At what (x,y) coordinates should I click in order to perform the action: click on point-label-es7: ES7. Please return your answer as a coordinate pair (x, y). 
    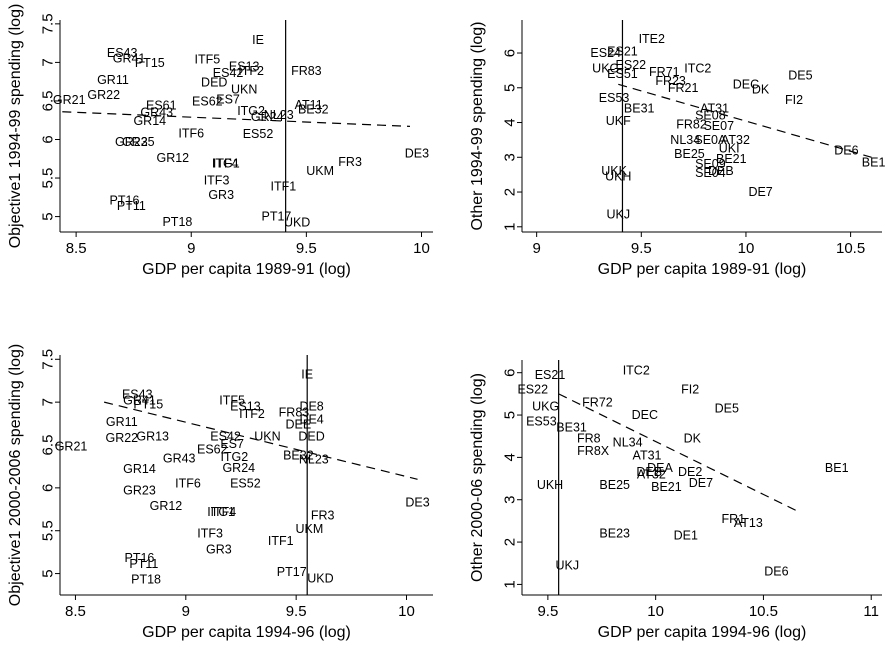
    Looking at the image, I should click on (232, 444).